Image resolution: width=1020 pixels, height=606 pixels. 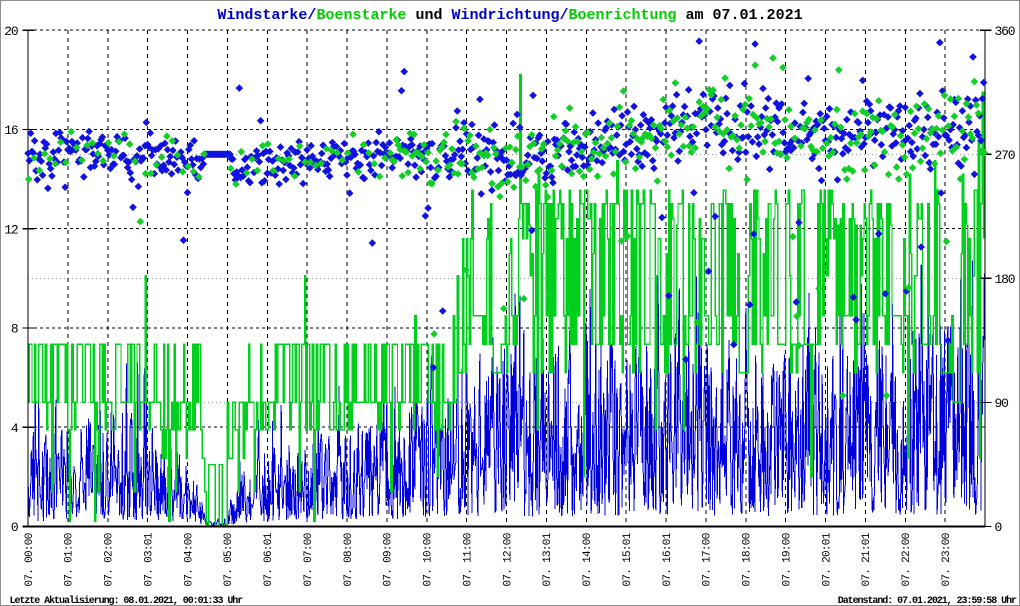 What do you see at coordinates (548, 559) in the screenshot?
I see `svg-text: 07. 13:01` at bounding box center [548, 559].